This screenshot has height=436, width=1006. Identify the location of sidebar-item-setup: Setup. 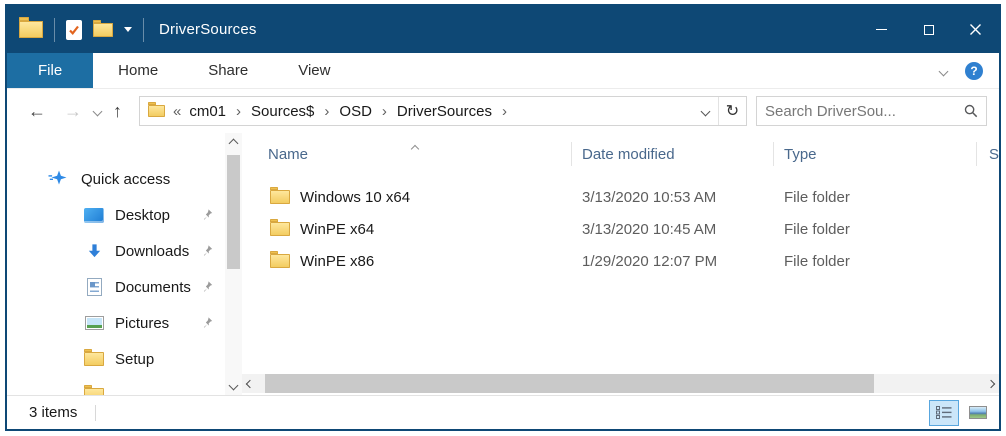
(116, 359).